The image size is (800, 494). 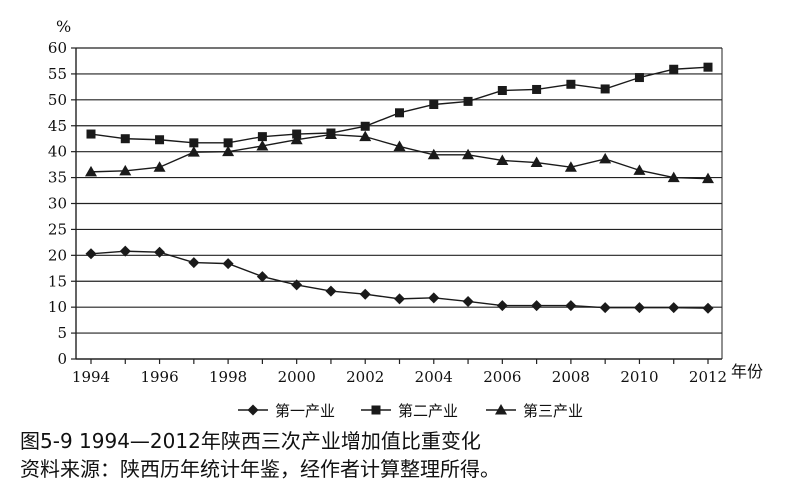 I want to click on y-tick-label: 25, so click(x=57, y=229).